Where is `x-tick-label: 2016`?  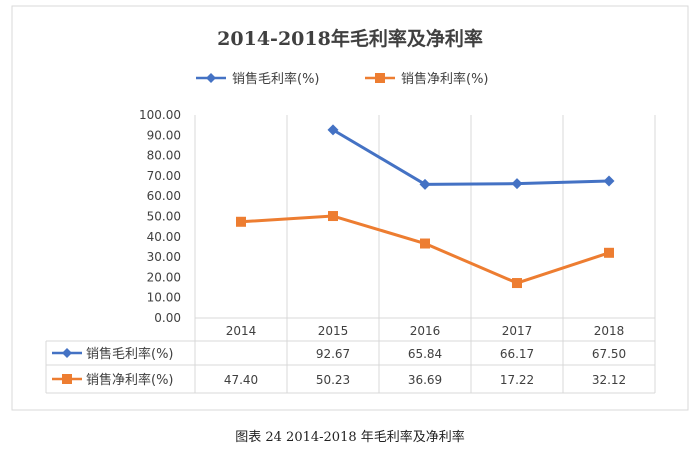 x-tick-label: 2016 is located at coordinates (425, 331).